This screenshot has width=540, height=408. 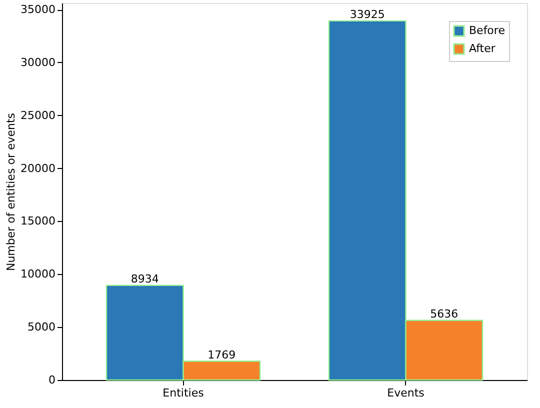 What do you see at coordinates (406, 393) in the screenshot?
I see `x-tick-label: Events` at bounding box center [406, 393].